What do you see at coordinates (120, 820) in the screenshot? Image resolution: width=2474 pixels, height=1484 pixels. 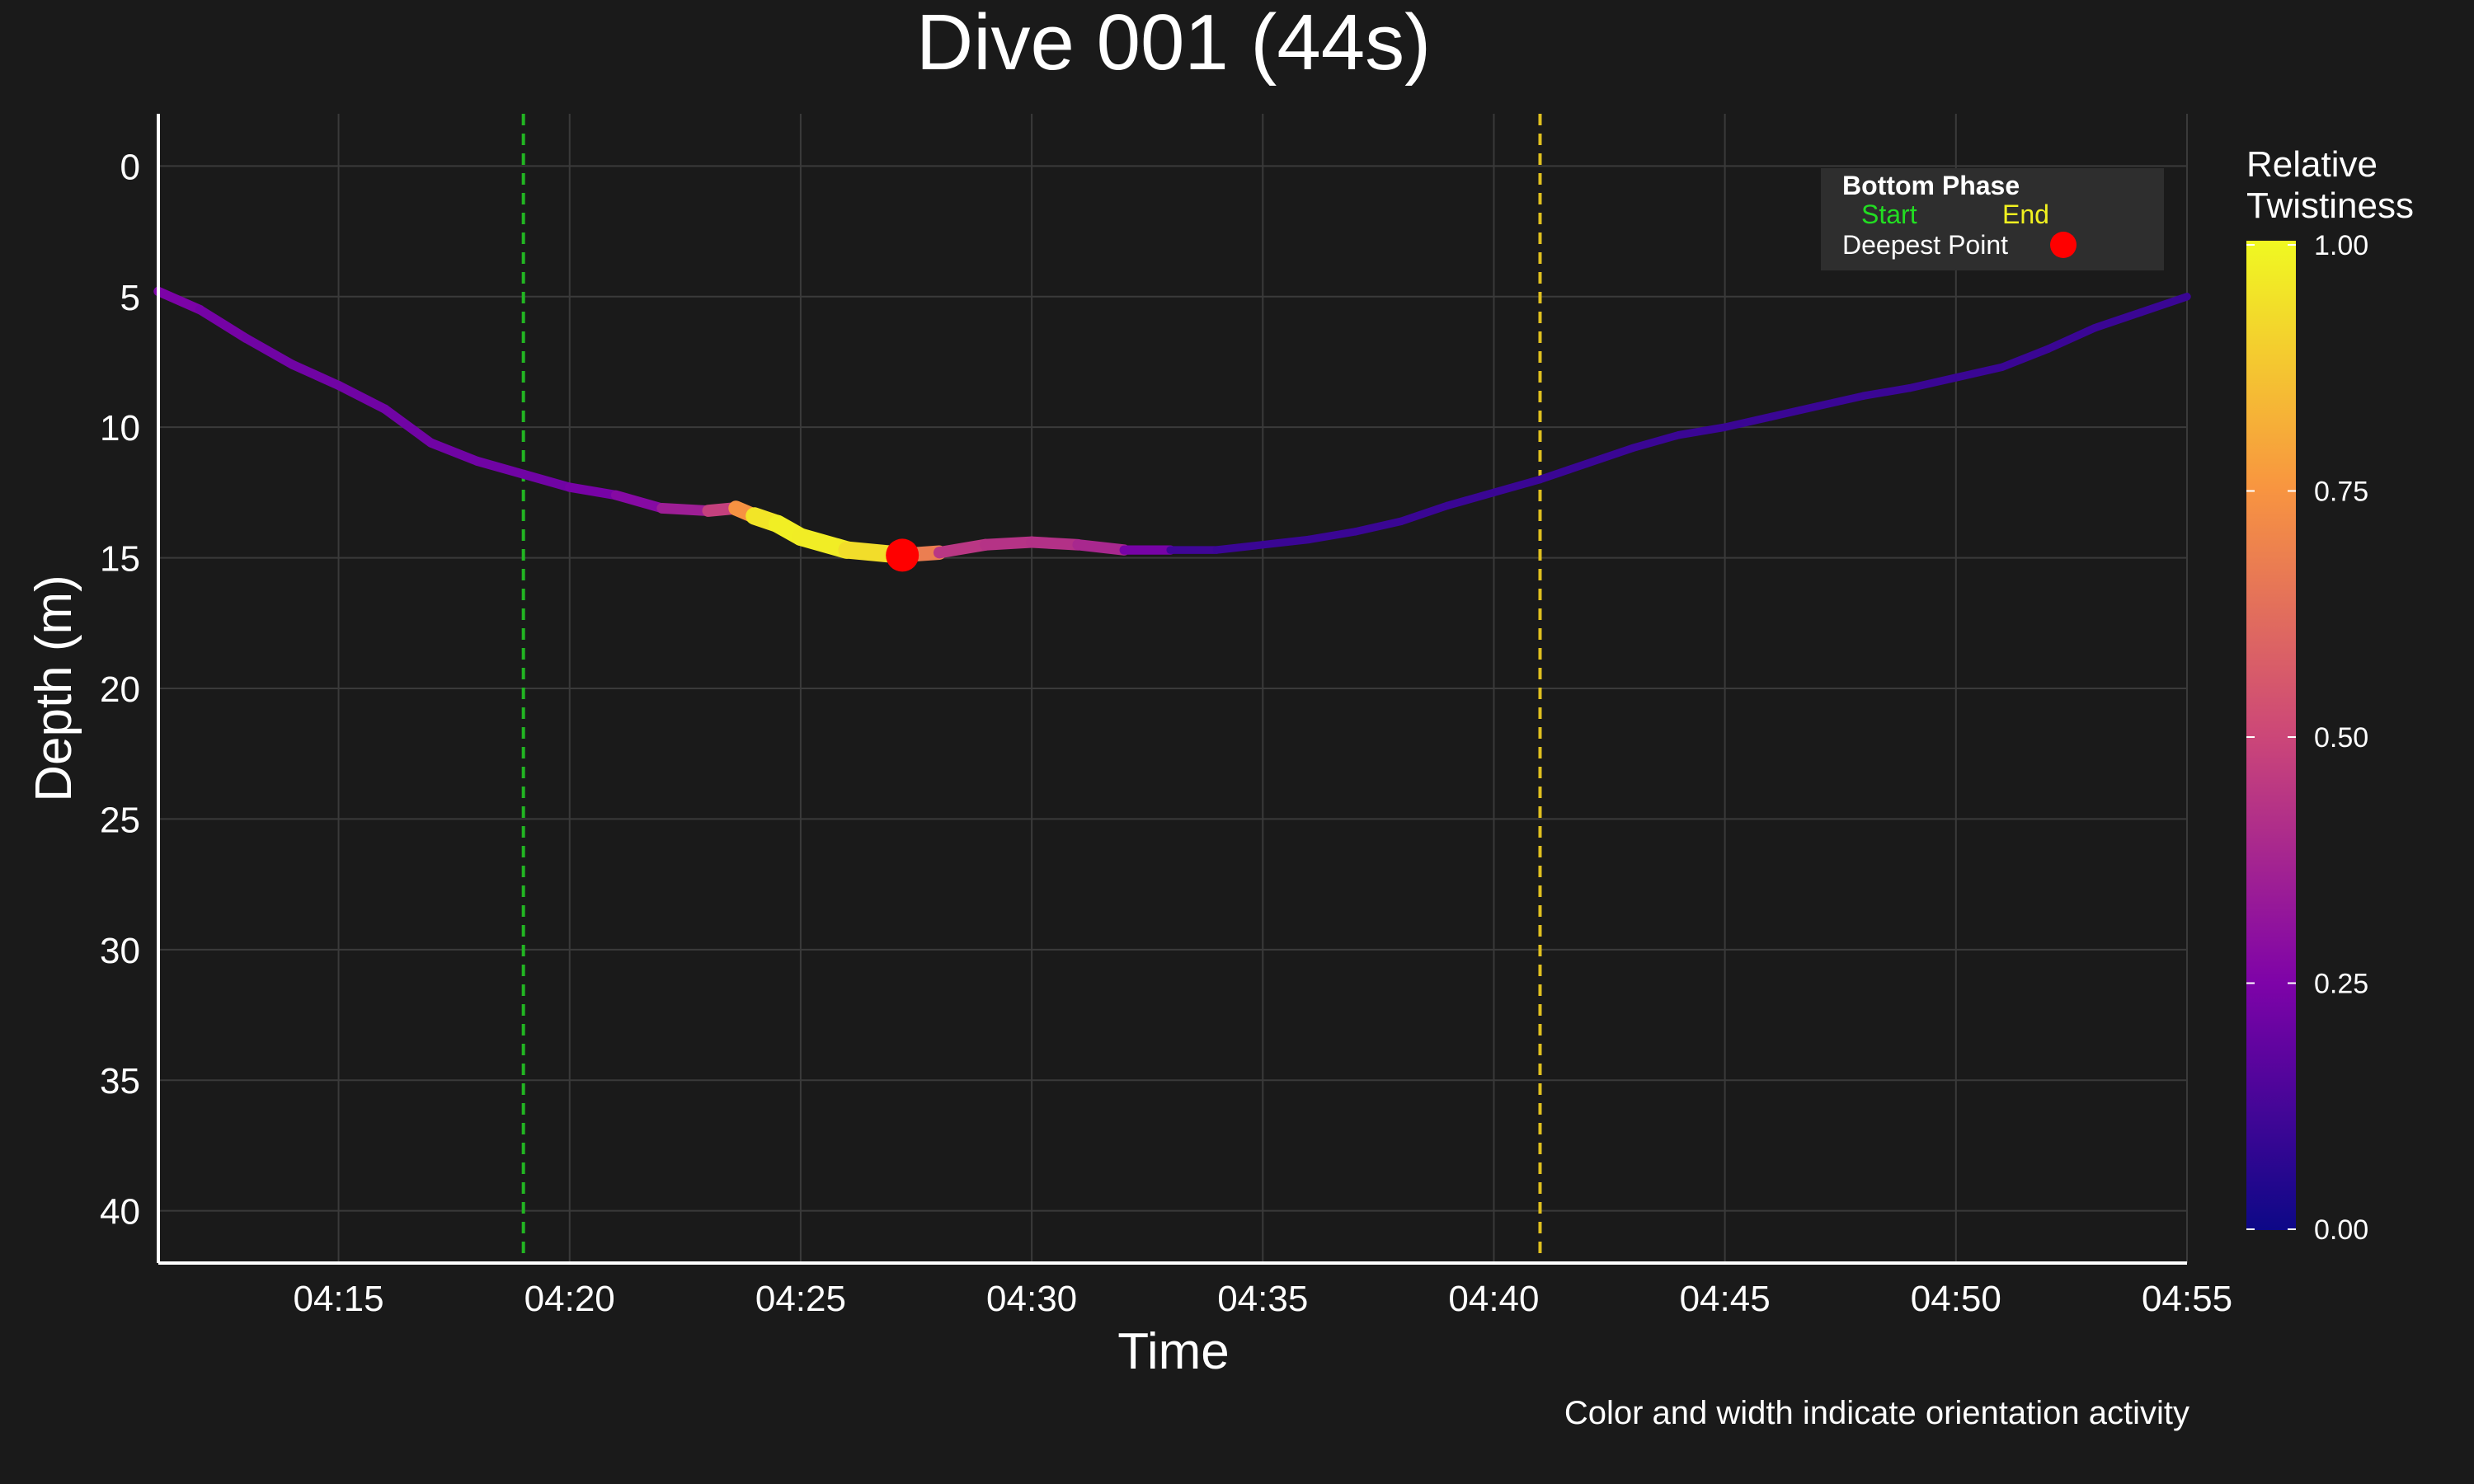 I see `y-tick-label: 25` at bounding box center [120, 820].